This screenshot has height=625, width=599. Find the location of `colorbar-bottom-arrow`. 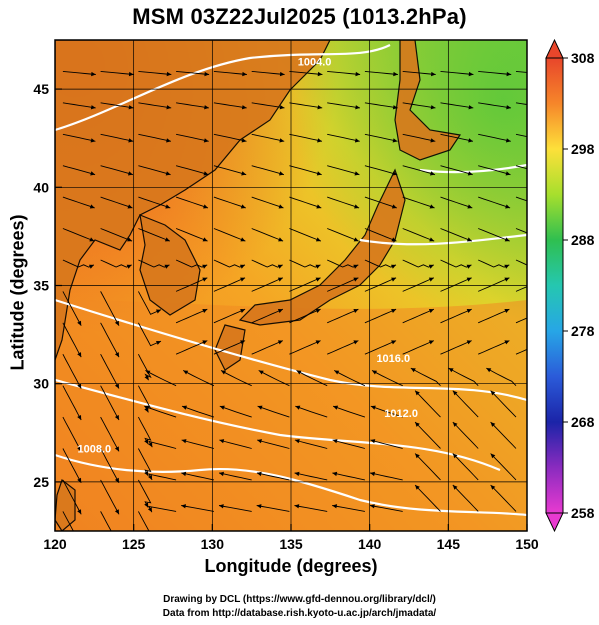

colorbar-bottom-arrow is located at coordinates (554, 522).